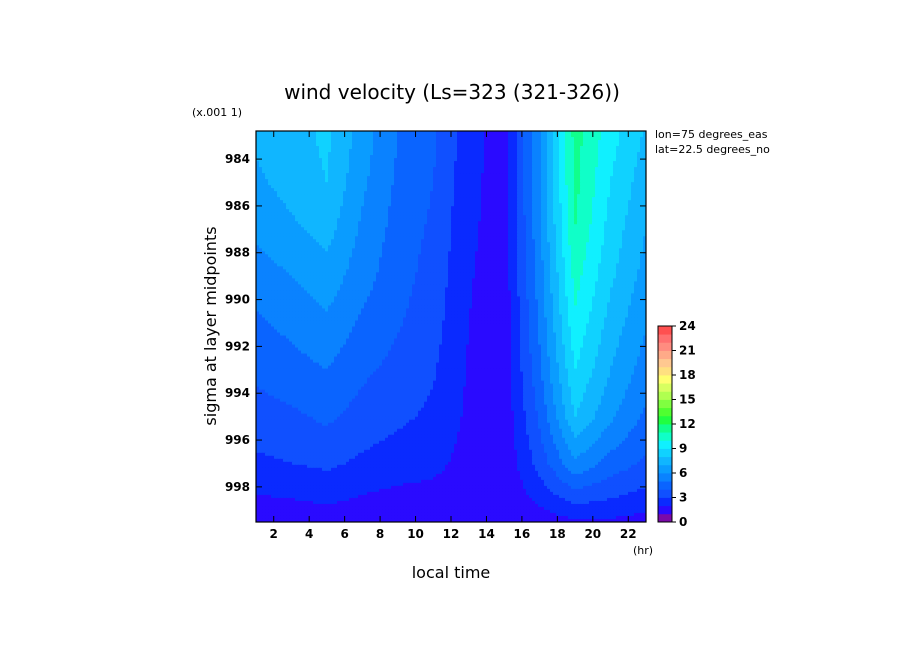 The image size is (904, 654). What do you see at coordinates (452, 92) in the screenshot?
I see `chart-title: wind velocity (Ls=323 (321-326))` at bounding box center [452, 92].